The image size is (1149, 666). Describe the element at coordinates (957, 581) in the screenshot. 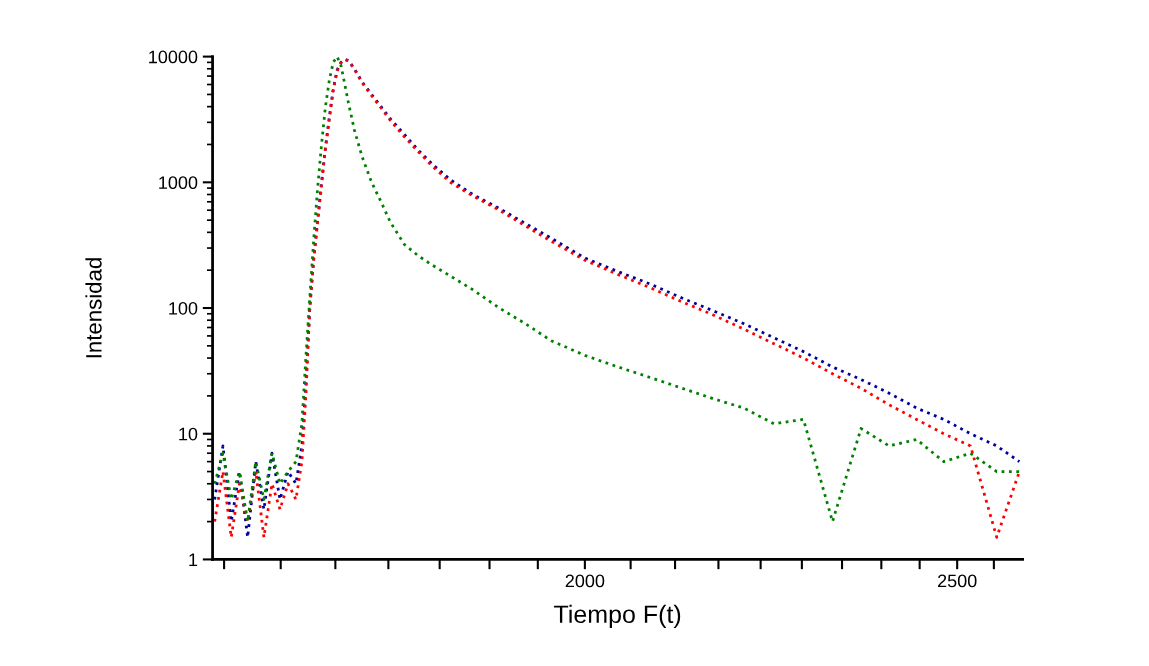

I see `x-tick-label: 2500` at that location.